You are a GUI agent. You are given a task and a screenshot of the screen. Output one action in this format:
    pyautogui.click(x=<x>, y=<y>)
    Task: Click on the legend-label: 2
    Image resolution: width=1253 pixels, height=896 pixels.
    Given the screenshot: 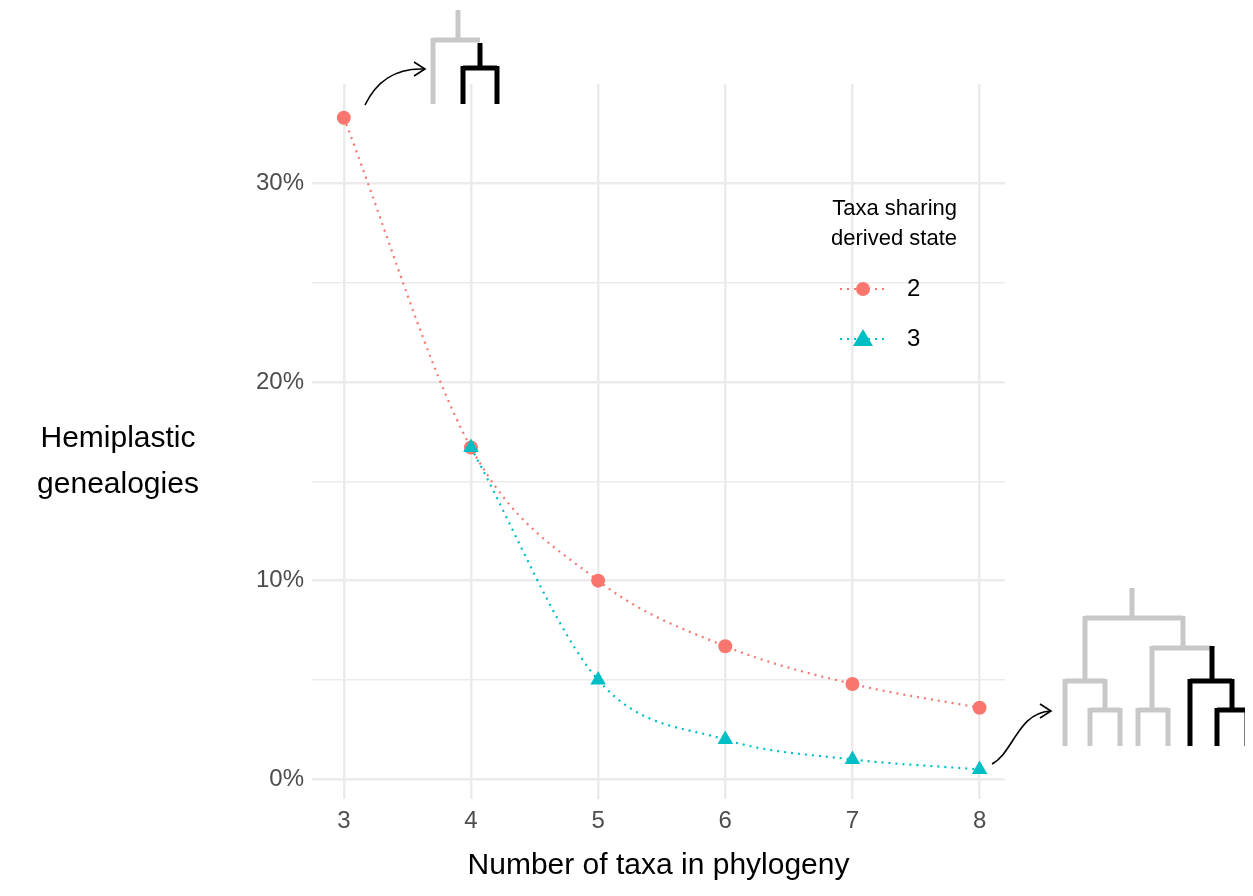 What is the action you would take?
    pyautogui.click(x=914, y=287)
    